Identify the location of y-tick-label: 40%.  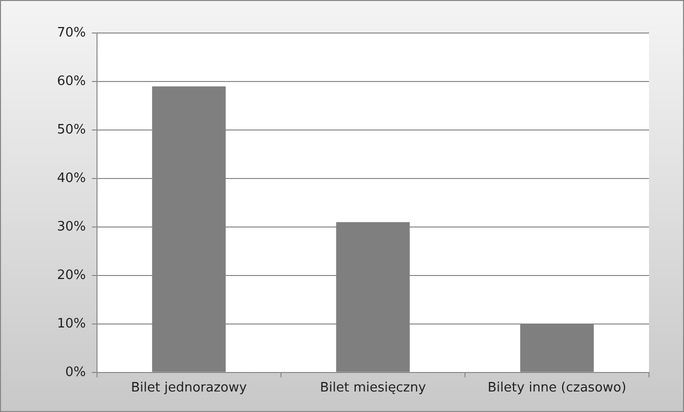
(71, 178).